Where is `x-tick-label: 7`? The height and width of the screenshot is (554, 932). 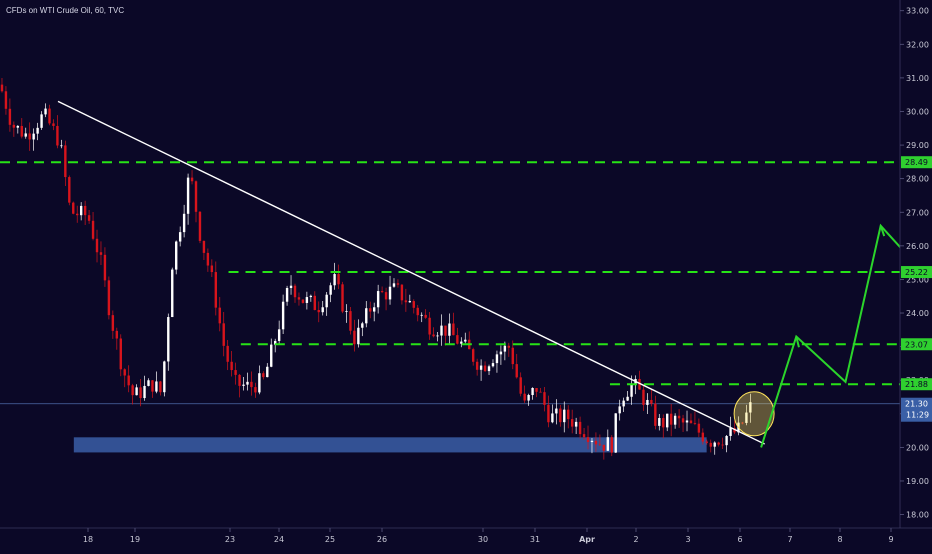
x-tick-label: 7 is located at coordinates (789, 539).